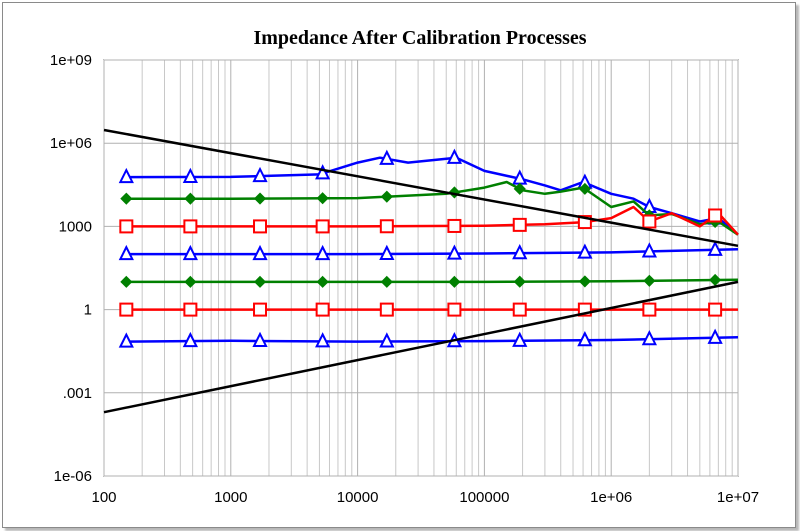 The image size is (800, 531). Describe the element at coordinates (75, 226) in the screenshot. I see `y-tick-label: 1000` at that location.